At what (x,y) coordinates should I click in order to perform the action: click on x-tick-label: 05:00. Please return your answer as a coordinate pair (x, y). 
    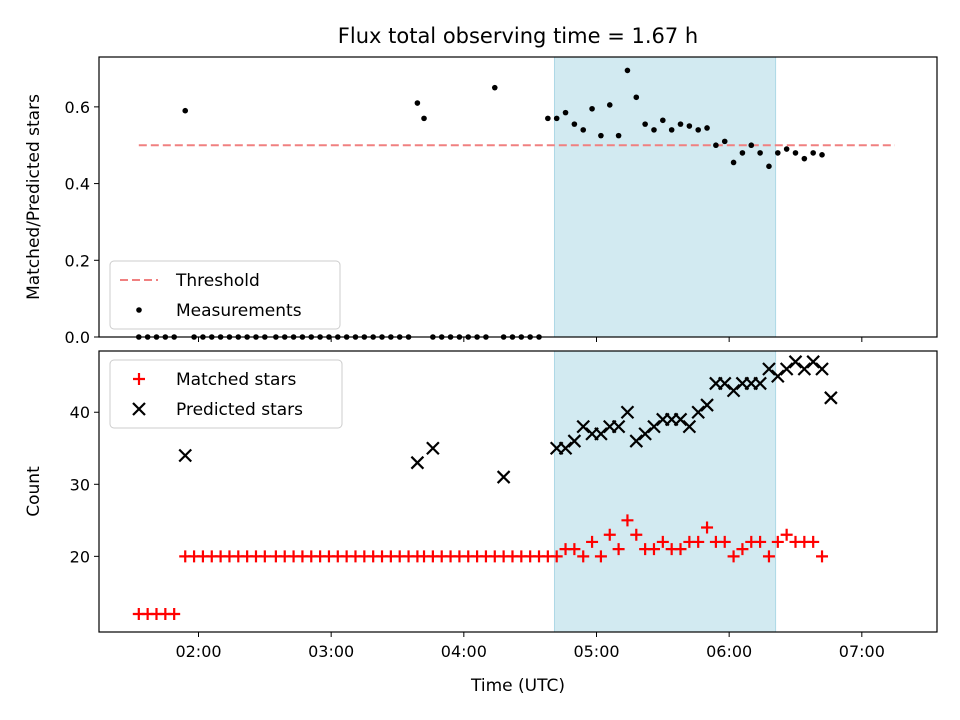
    Looking at the image, I should click on (596, 651).